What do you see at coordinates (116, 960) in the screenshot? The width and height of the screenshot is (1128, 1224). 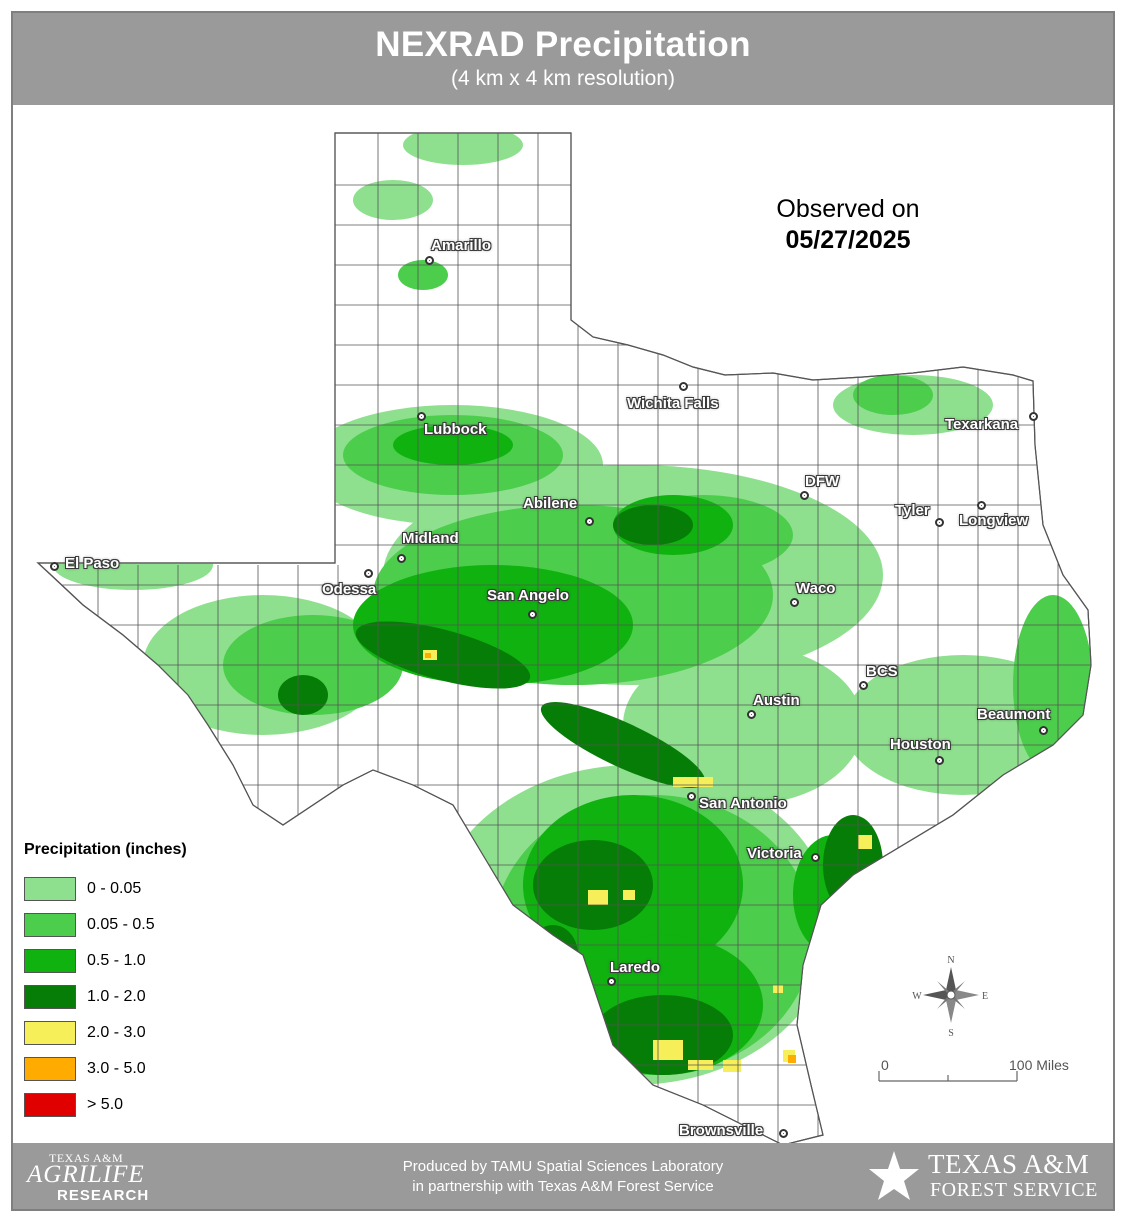 I see `legend-label: 0.5 - 1.0` at bounding box center [116, 960].